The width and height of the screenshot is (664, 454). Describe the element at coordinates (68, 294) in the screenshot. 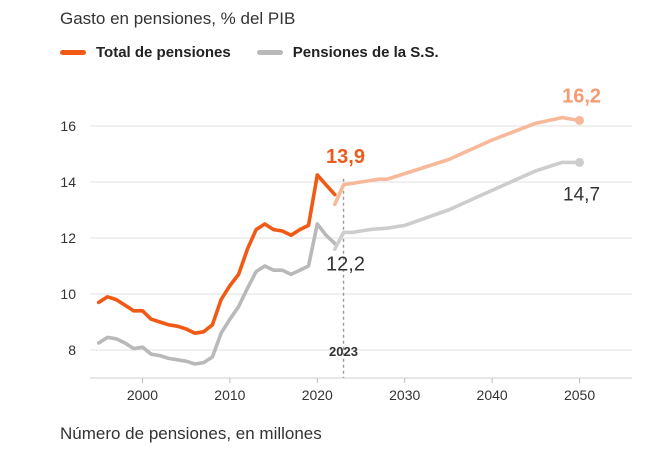

I see `y-tick-label: 10` at that location.